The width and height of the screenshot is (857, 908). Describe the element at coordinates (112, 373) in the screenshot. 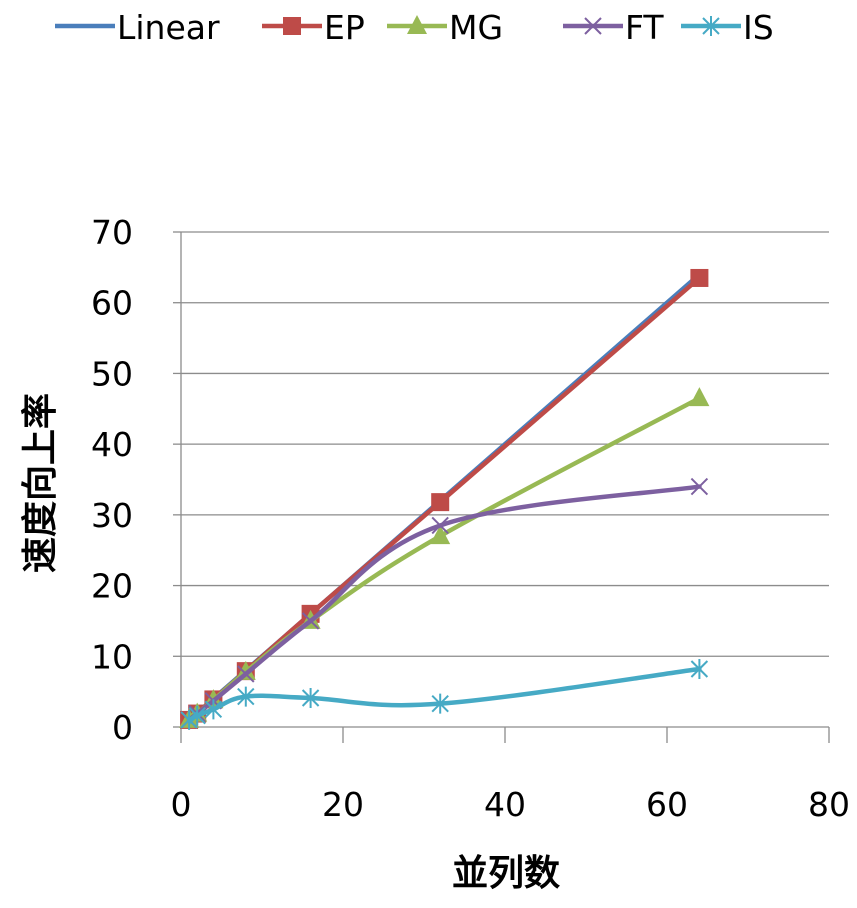

I see `y-tick-label: 50` at that location.